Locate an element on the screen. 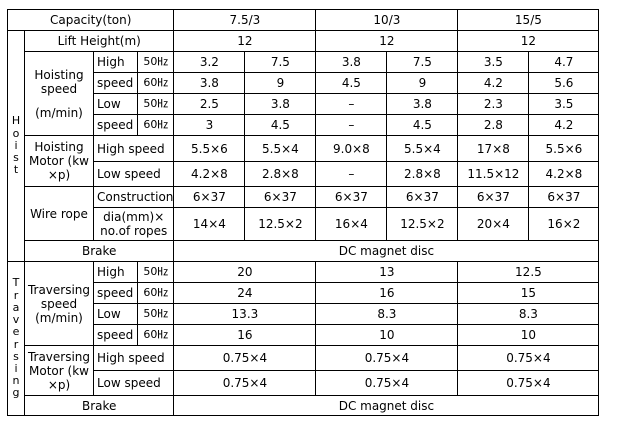  hoisting-speed-label-line: Hoisting is located at coordinates (59, 74).